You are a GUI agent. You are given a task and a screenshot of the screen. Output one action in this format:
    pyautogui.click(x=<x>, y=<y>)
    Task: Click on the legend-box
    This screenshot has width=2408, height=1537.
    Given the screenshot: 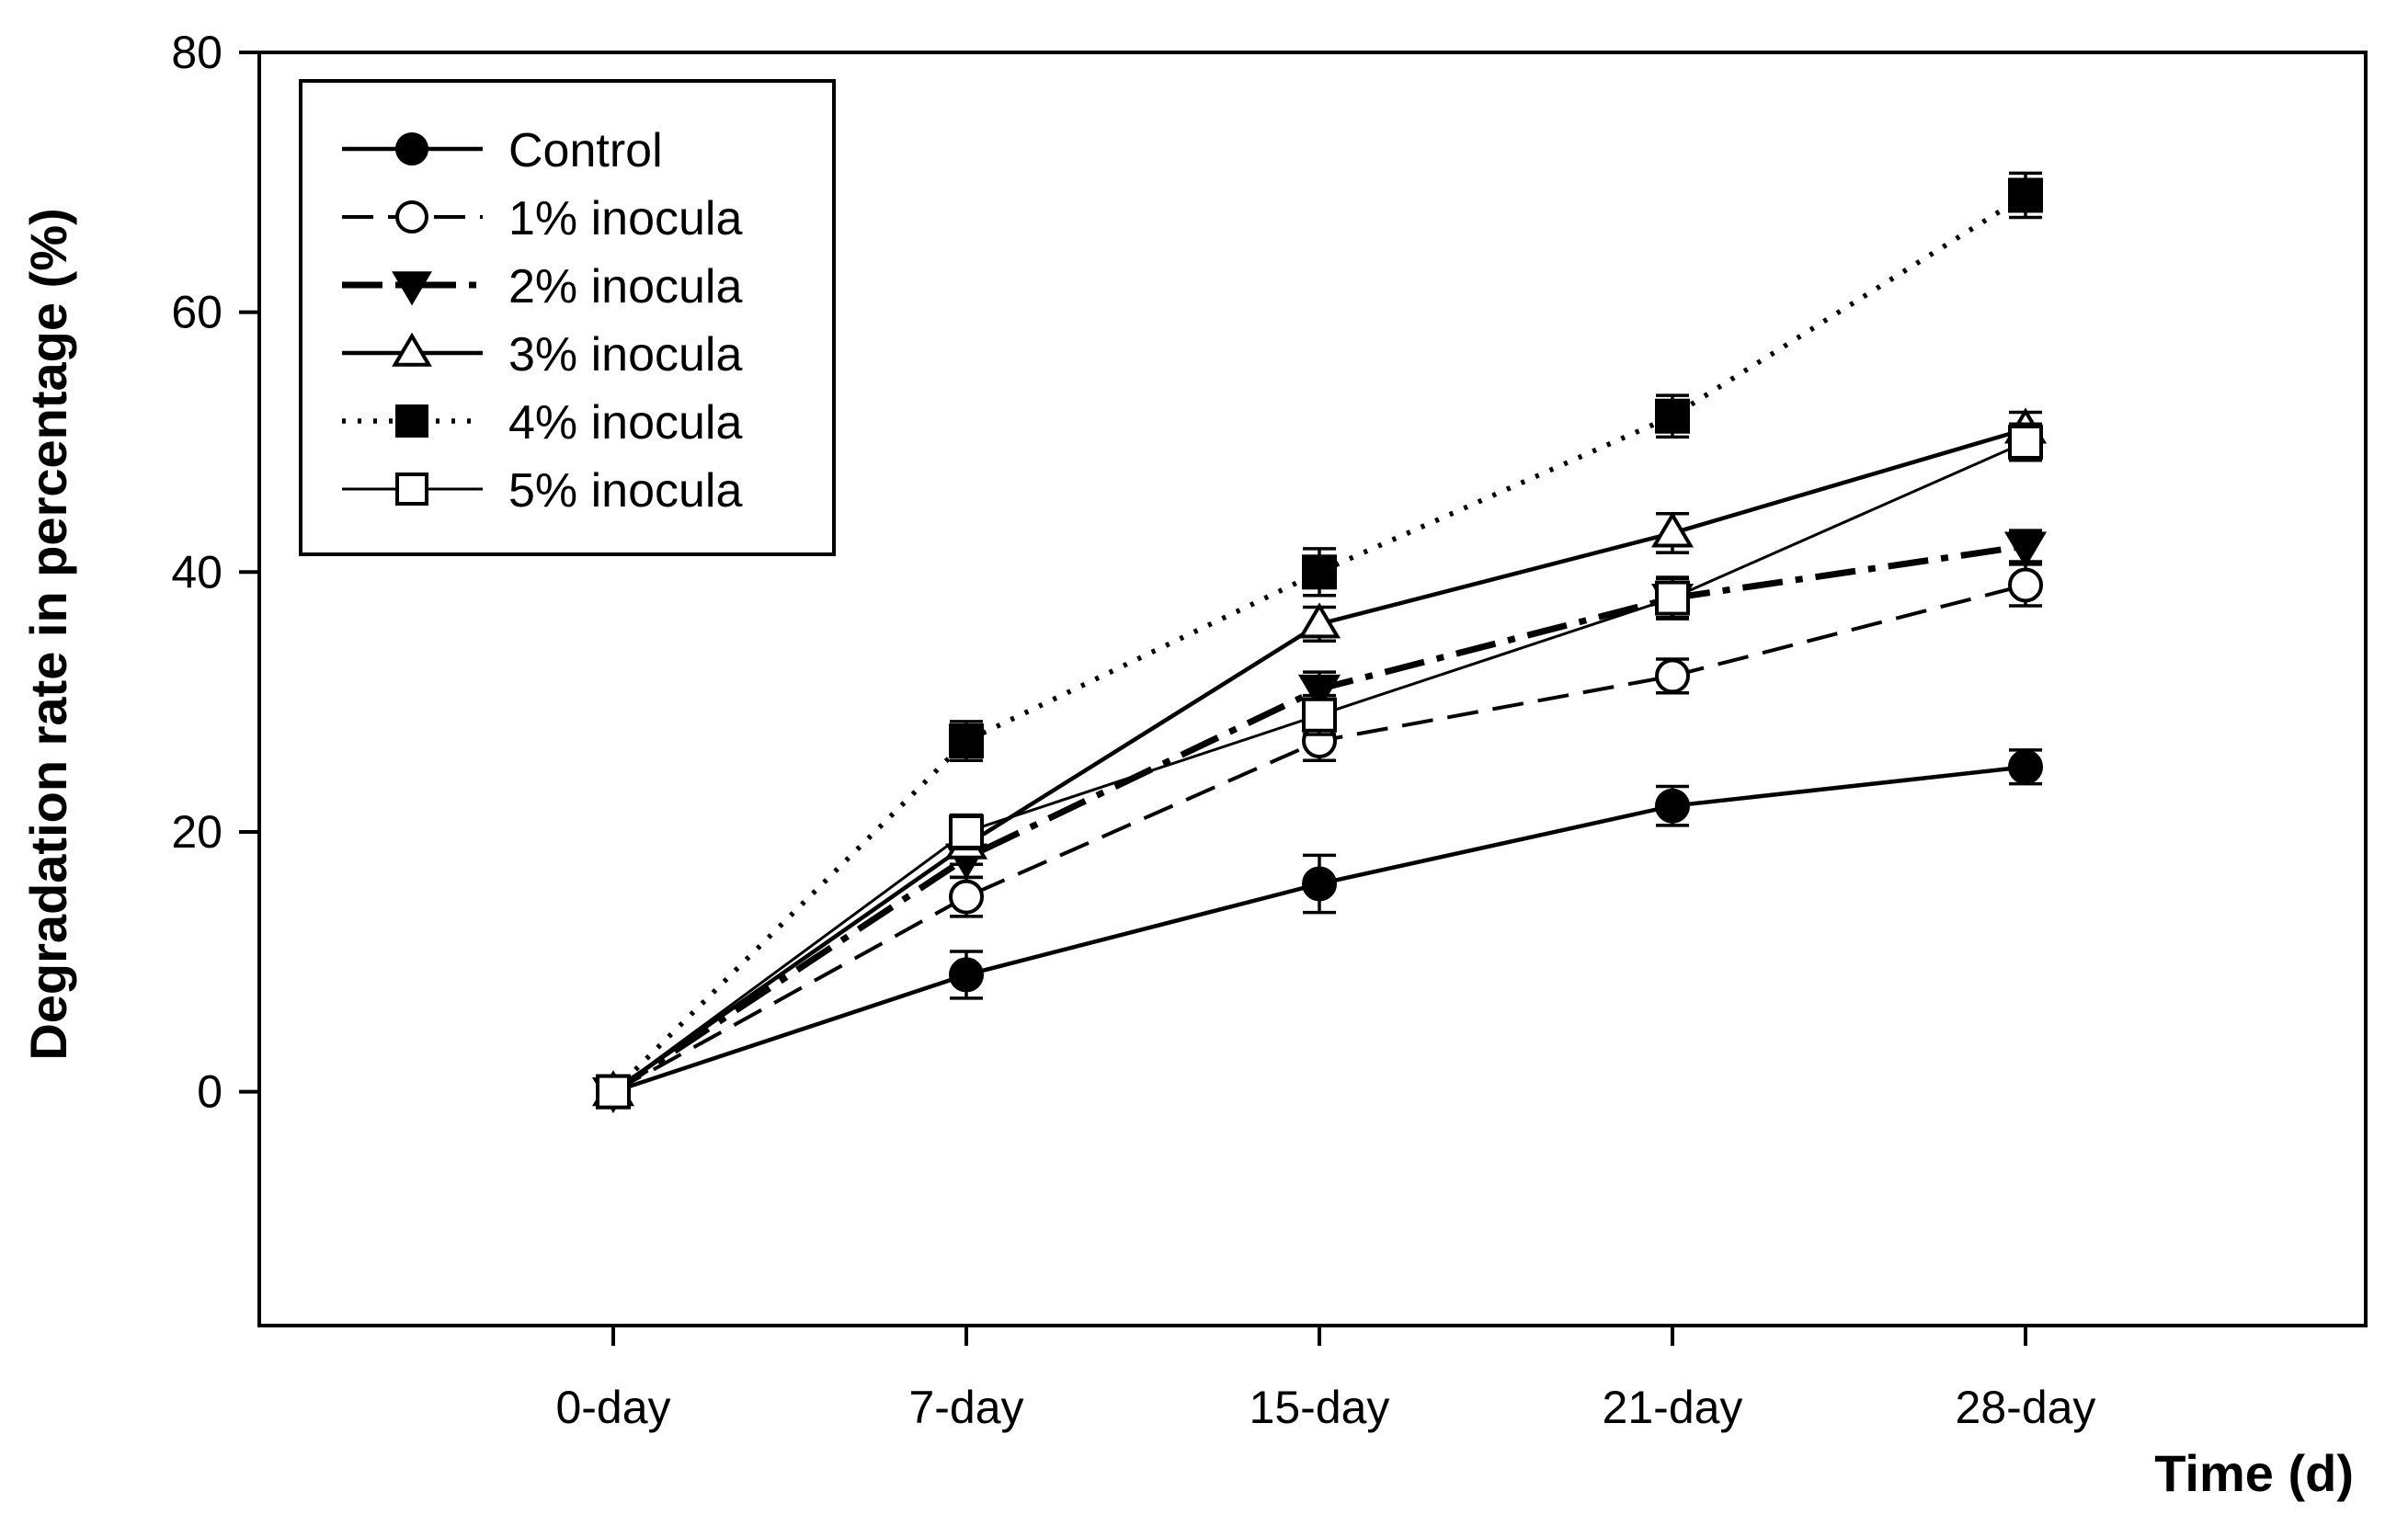 What is the action you would take?
    pyautogui.click(x=568, y=317)
    